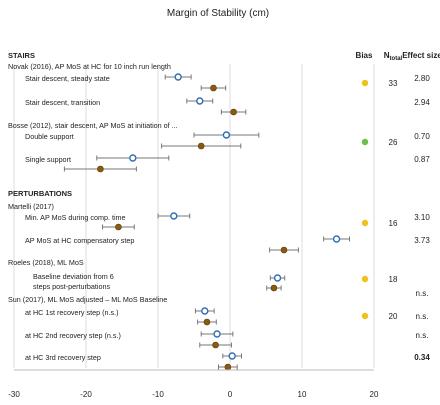 The image size is (440, 405). I want to click on x-tick-label: 10, so click(302, 394).